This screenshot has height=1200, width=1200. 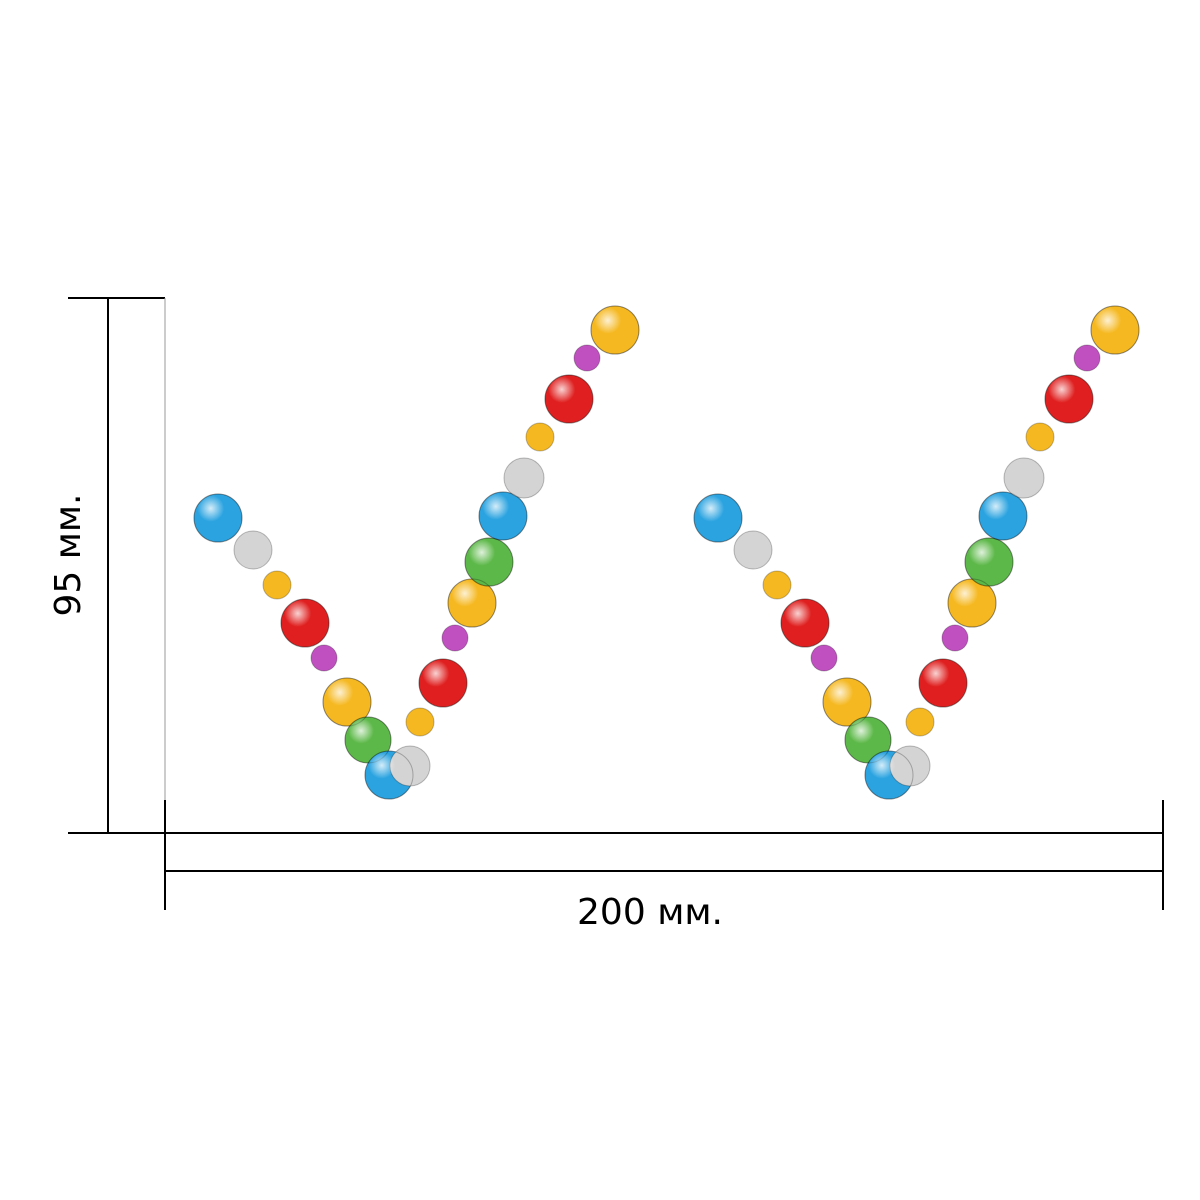 What do you see at coordinates (68, 554) in the screenshot?
I see `height-label: 95 мм.` at bounding box center [68, 554].